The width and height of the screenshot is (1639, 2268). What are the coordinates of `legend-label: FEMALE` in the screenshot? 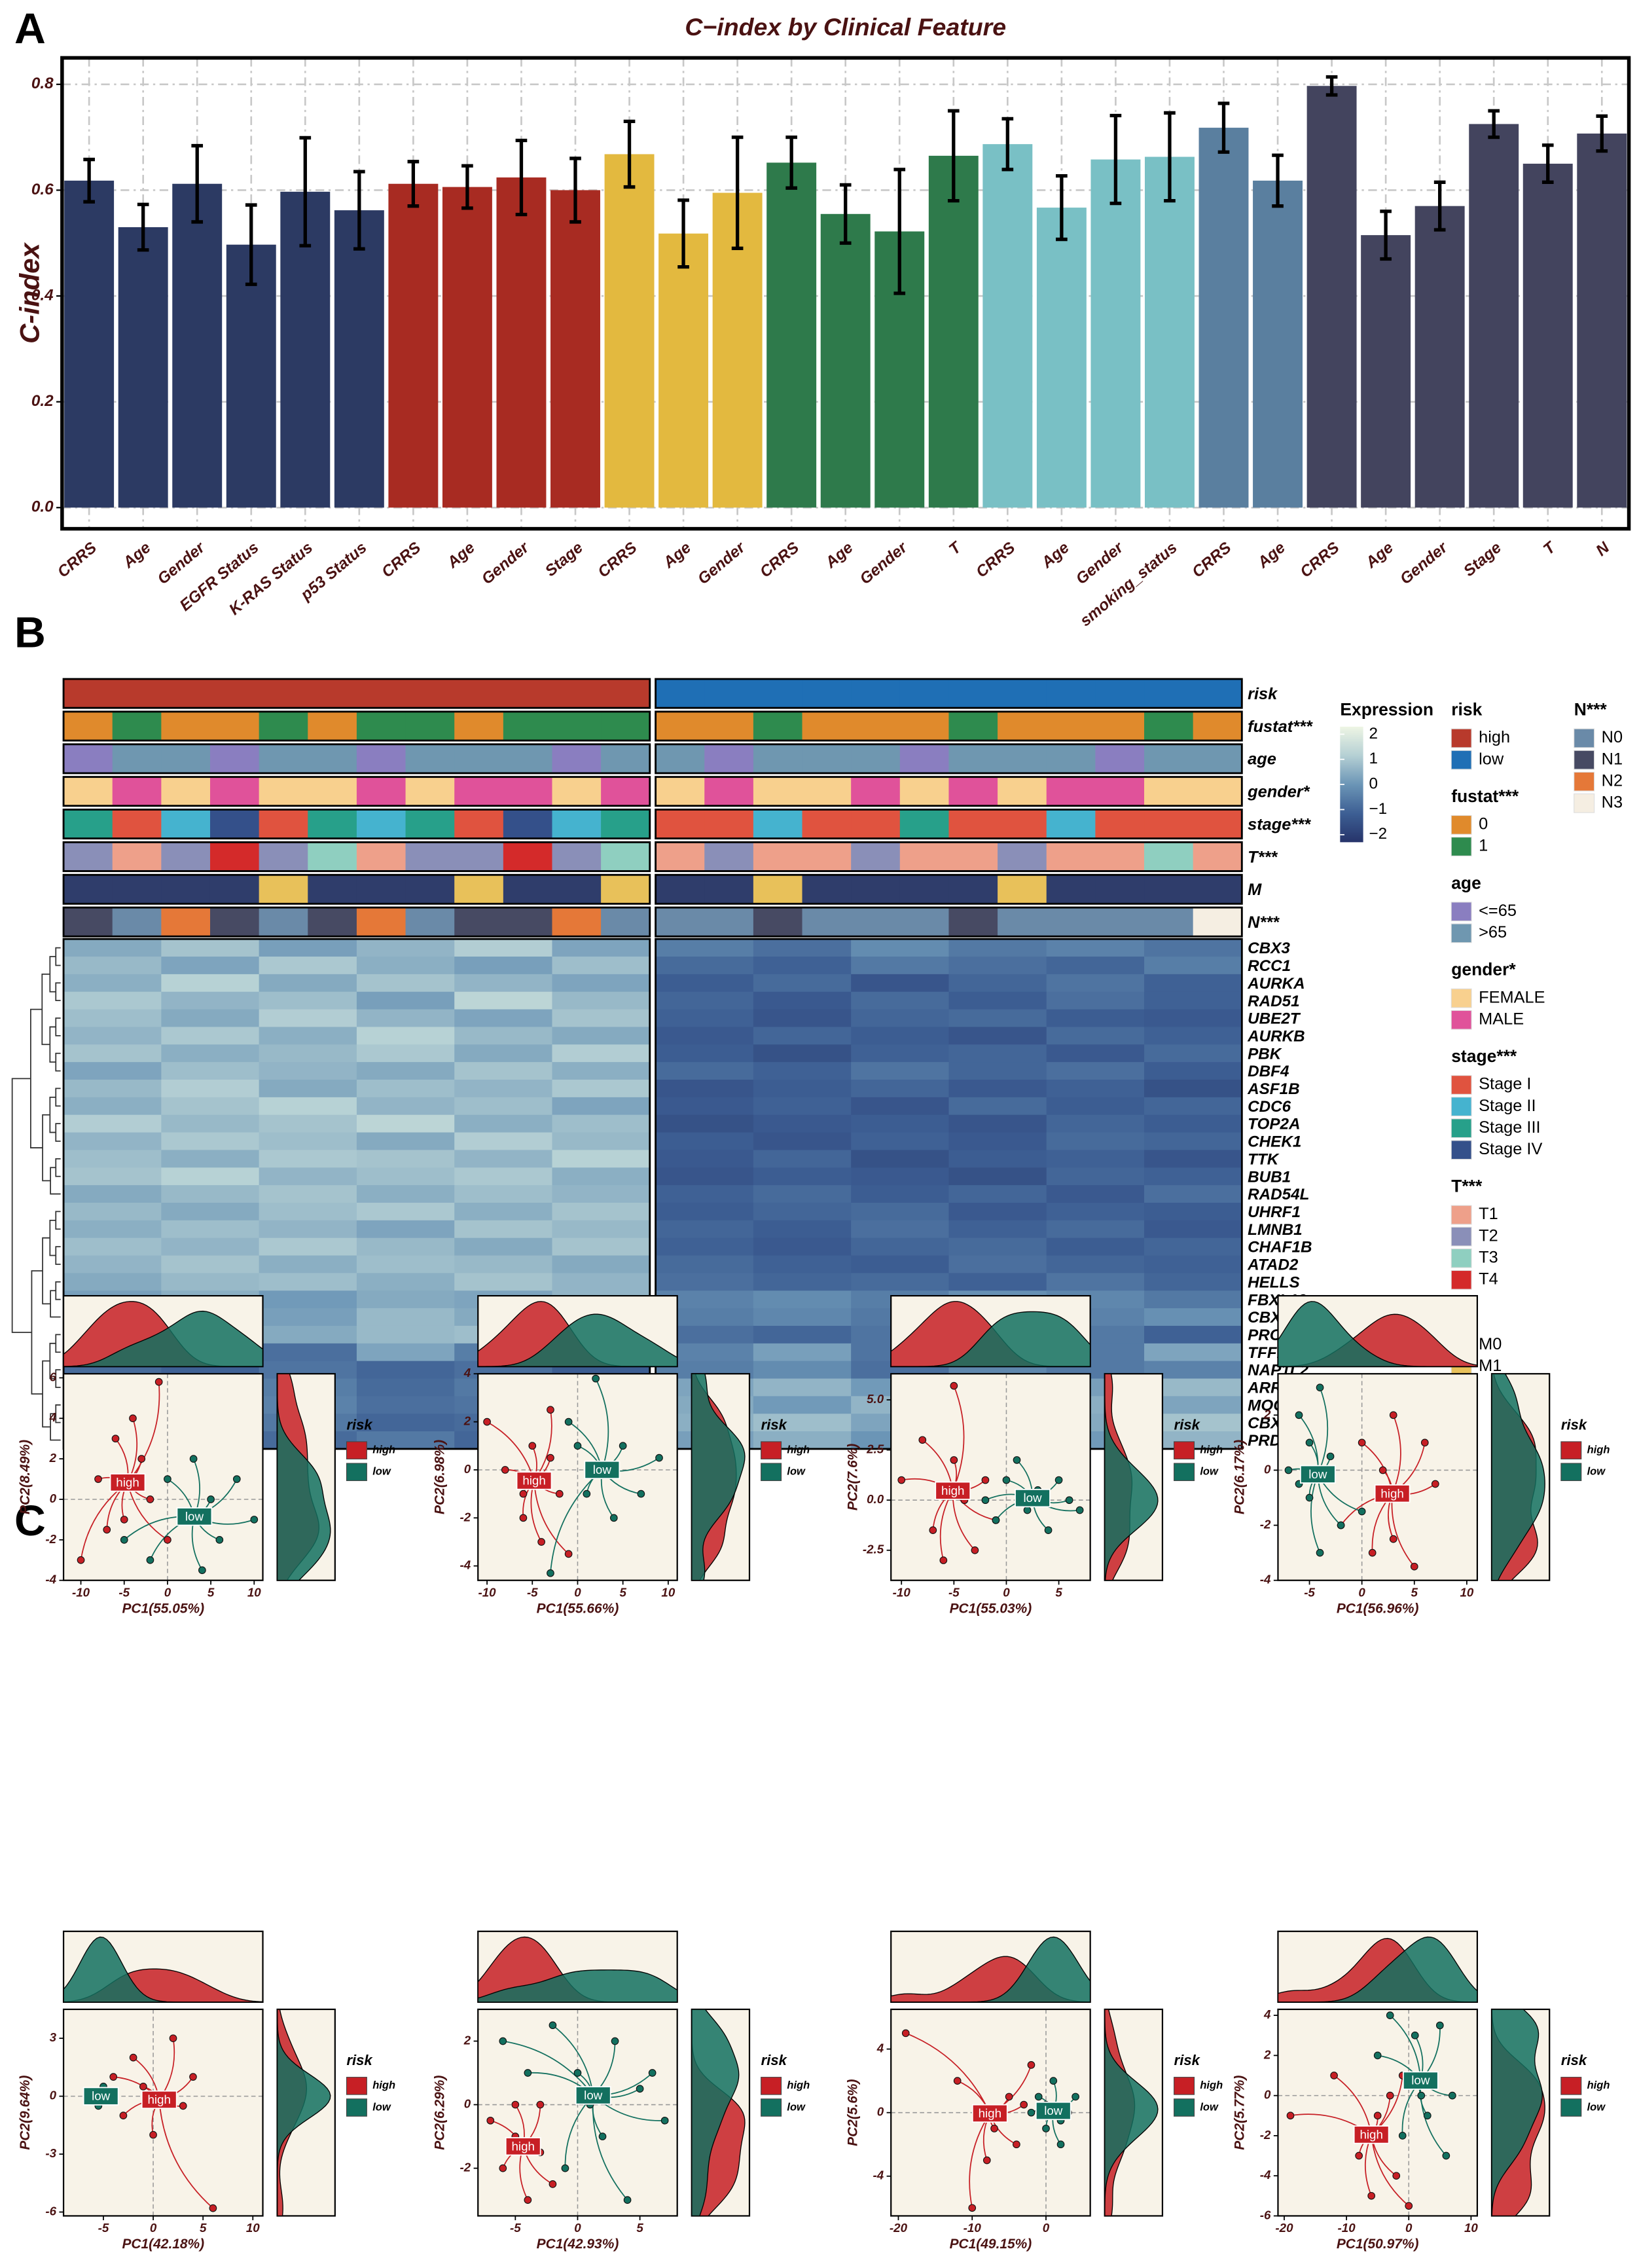 It's located at (1512, 997).